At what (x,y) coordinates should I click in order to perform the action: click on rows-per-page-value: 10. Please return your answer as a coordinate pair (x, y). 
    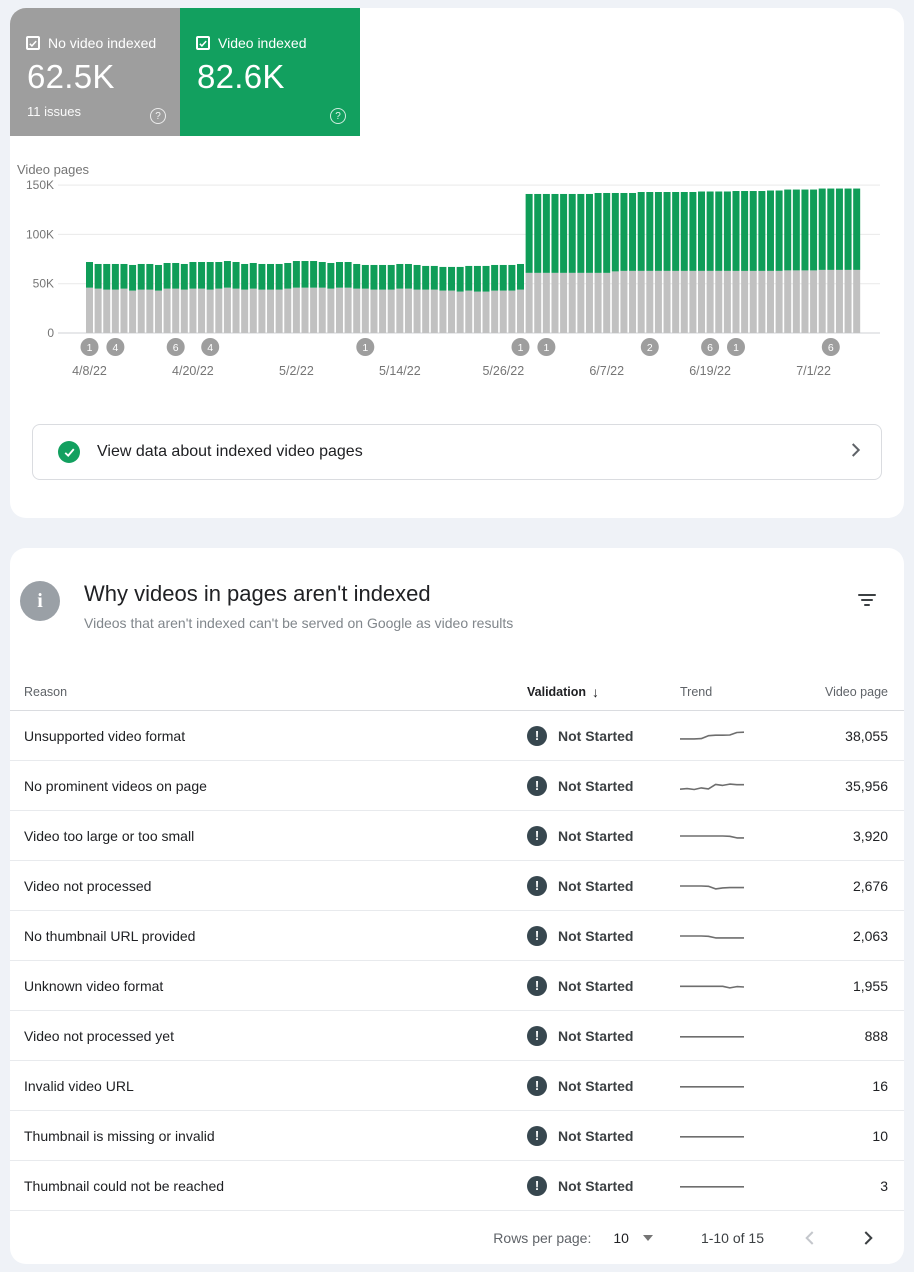
    Looking at the image, I should click on (621, 1237).